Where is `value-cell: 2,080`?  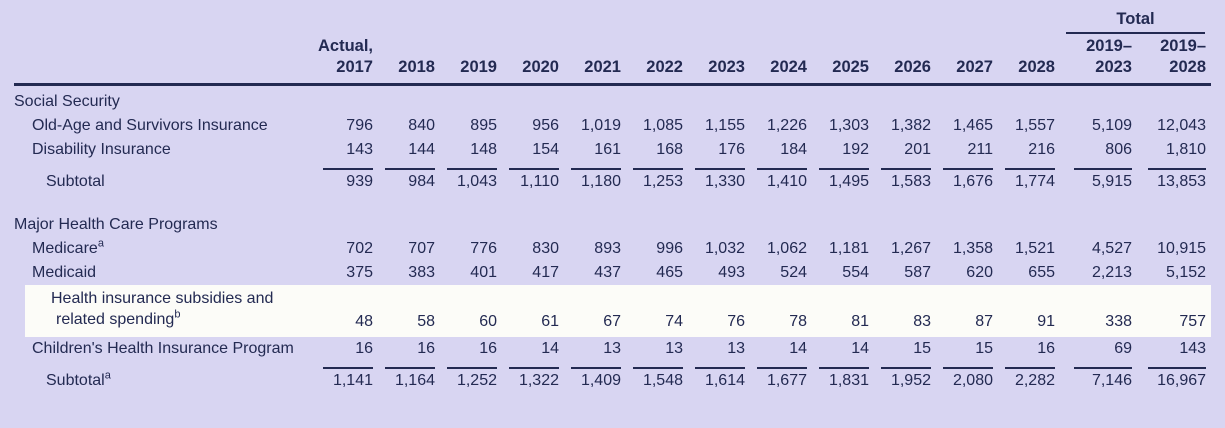 value-cell: 2,080 is located at coordinates (967, 377).